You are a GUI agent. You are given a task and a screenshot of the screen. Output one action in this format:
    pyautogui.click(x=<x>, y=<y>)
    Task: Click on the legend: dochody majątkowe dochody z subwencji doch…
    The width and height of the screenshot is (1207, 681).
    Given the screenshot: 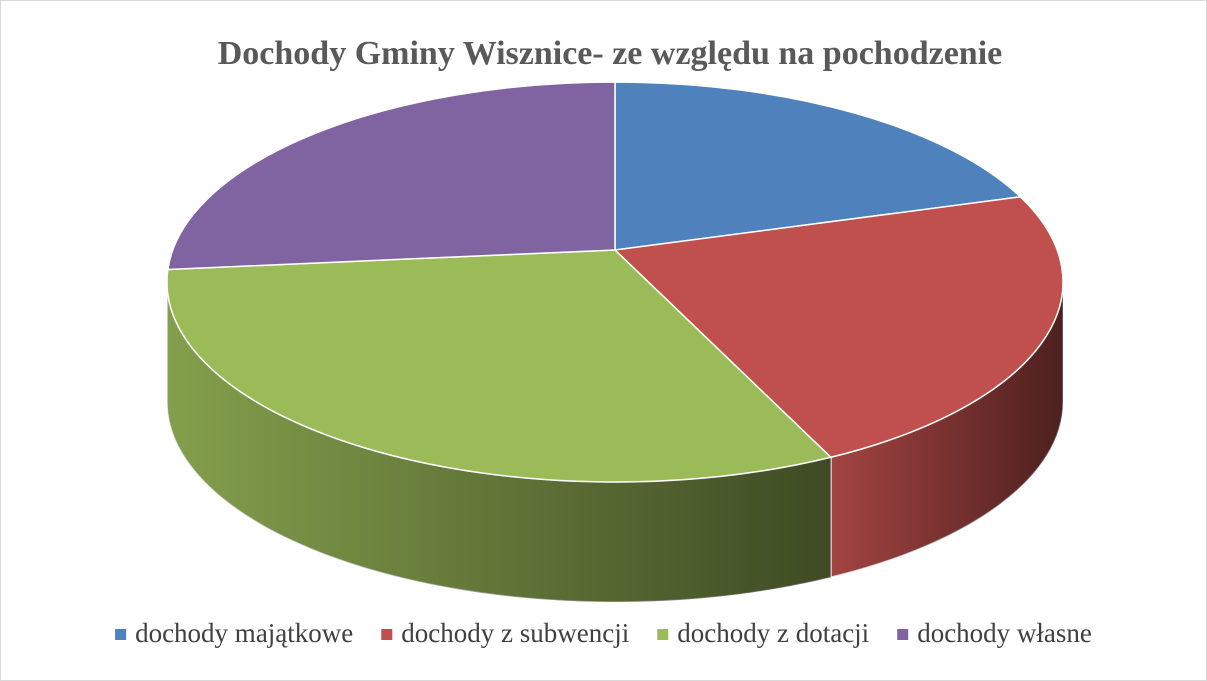 What is the action you would take?
    pyautogui.click(x=603, y=633)
    